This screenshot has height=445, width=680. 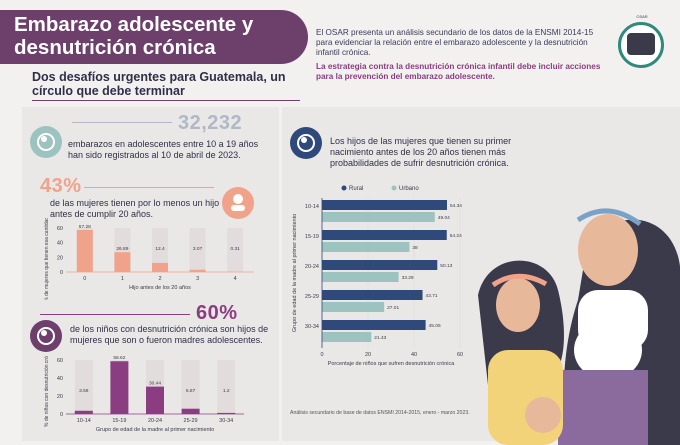 I want to click on value-label: 57.28, so click(x=85, y=227).